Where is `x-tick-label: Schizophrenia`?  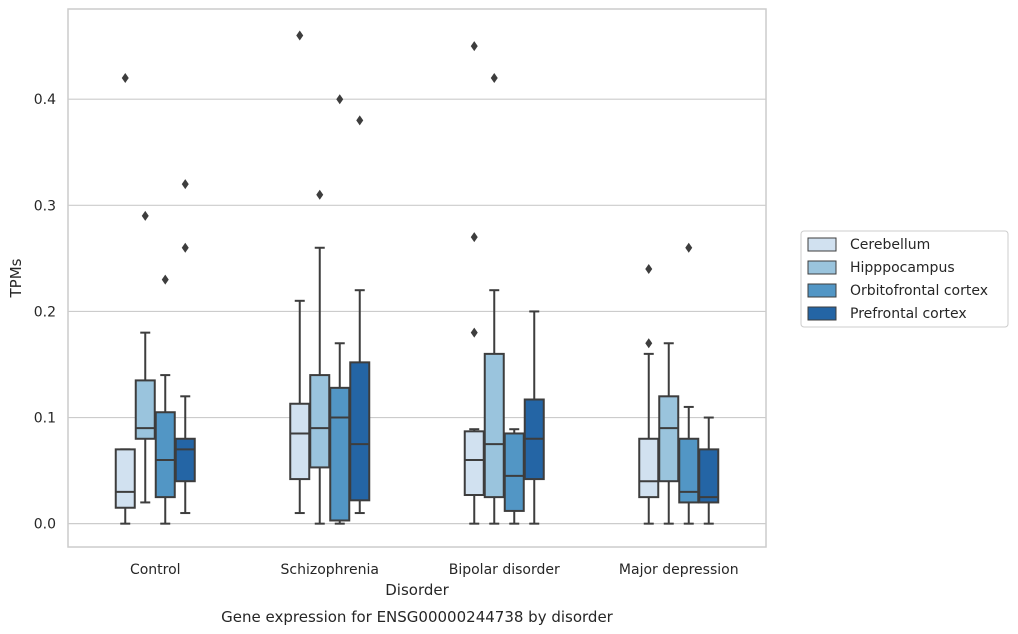 x-tick-label: Schizophrenia is located at coordinates (330, 570).